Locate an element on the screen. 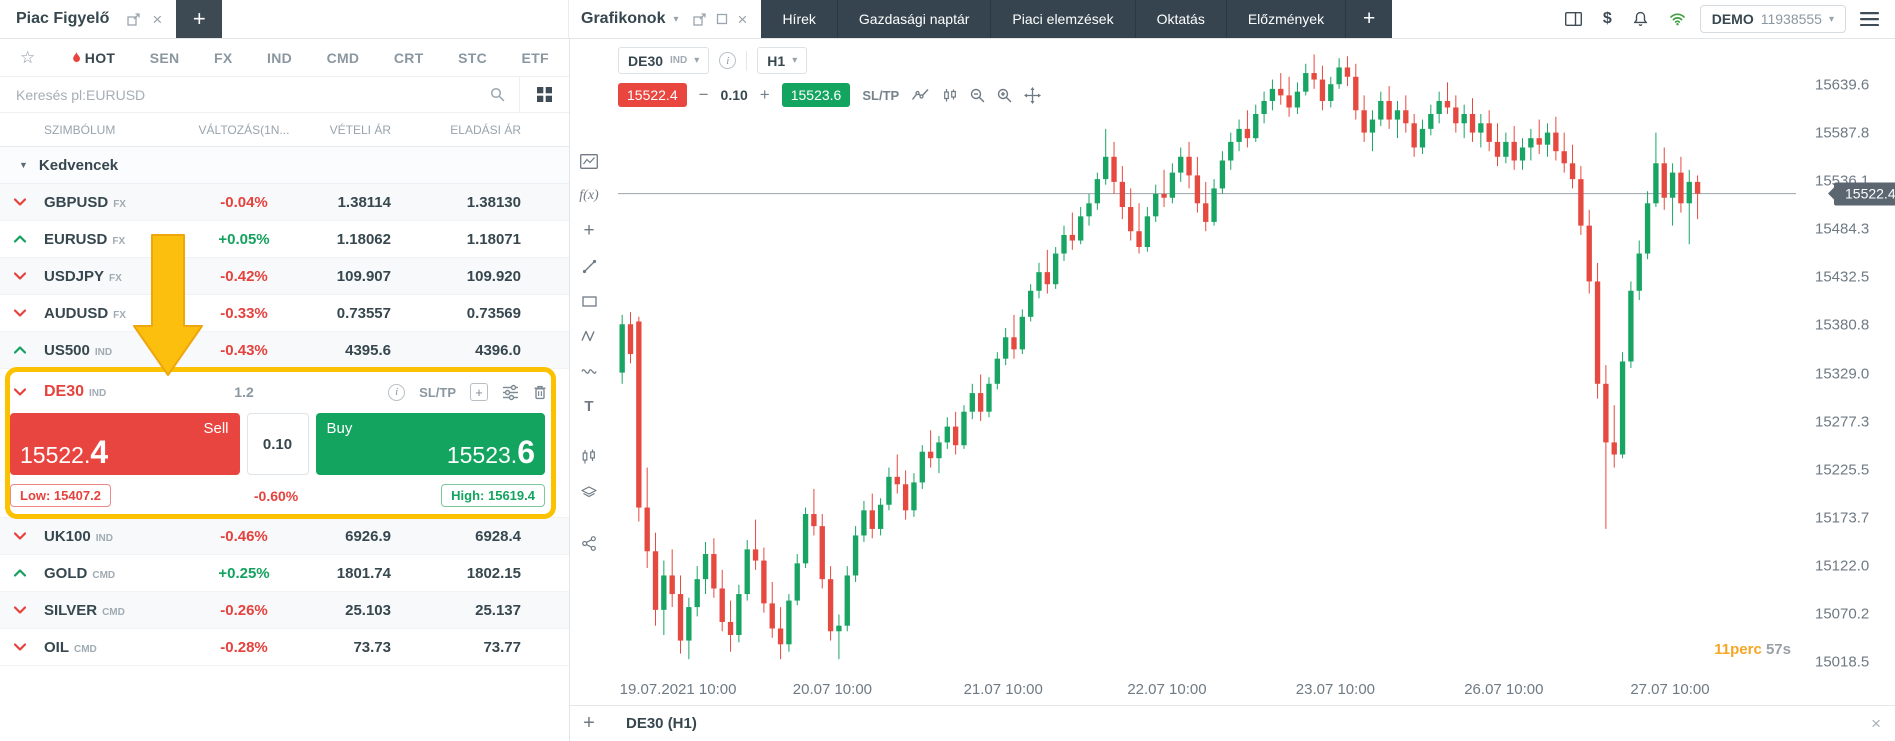  ask-price: 6928.4 is located at coordinates (498, 536).